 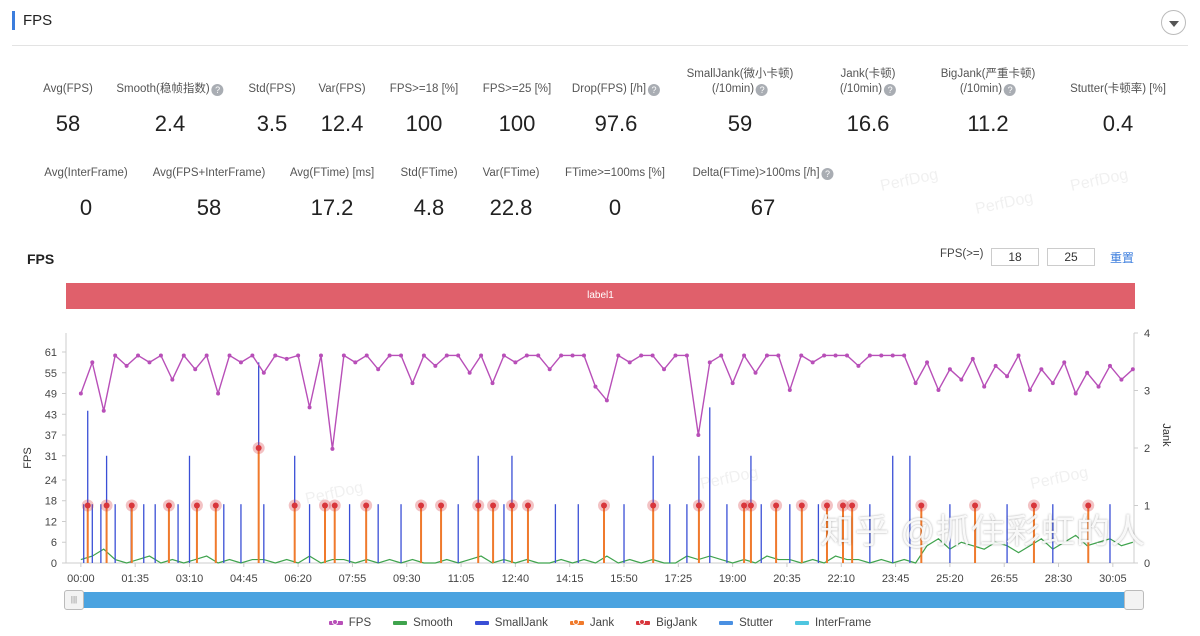 I want to click on legend-item-stutter: Stutter, so click(x=746, y=623).